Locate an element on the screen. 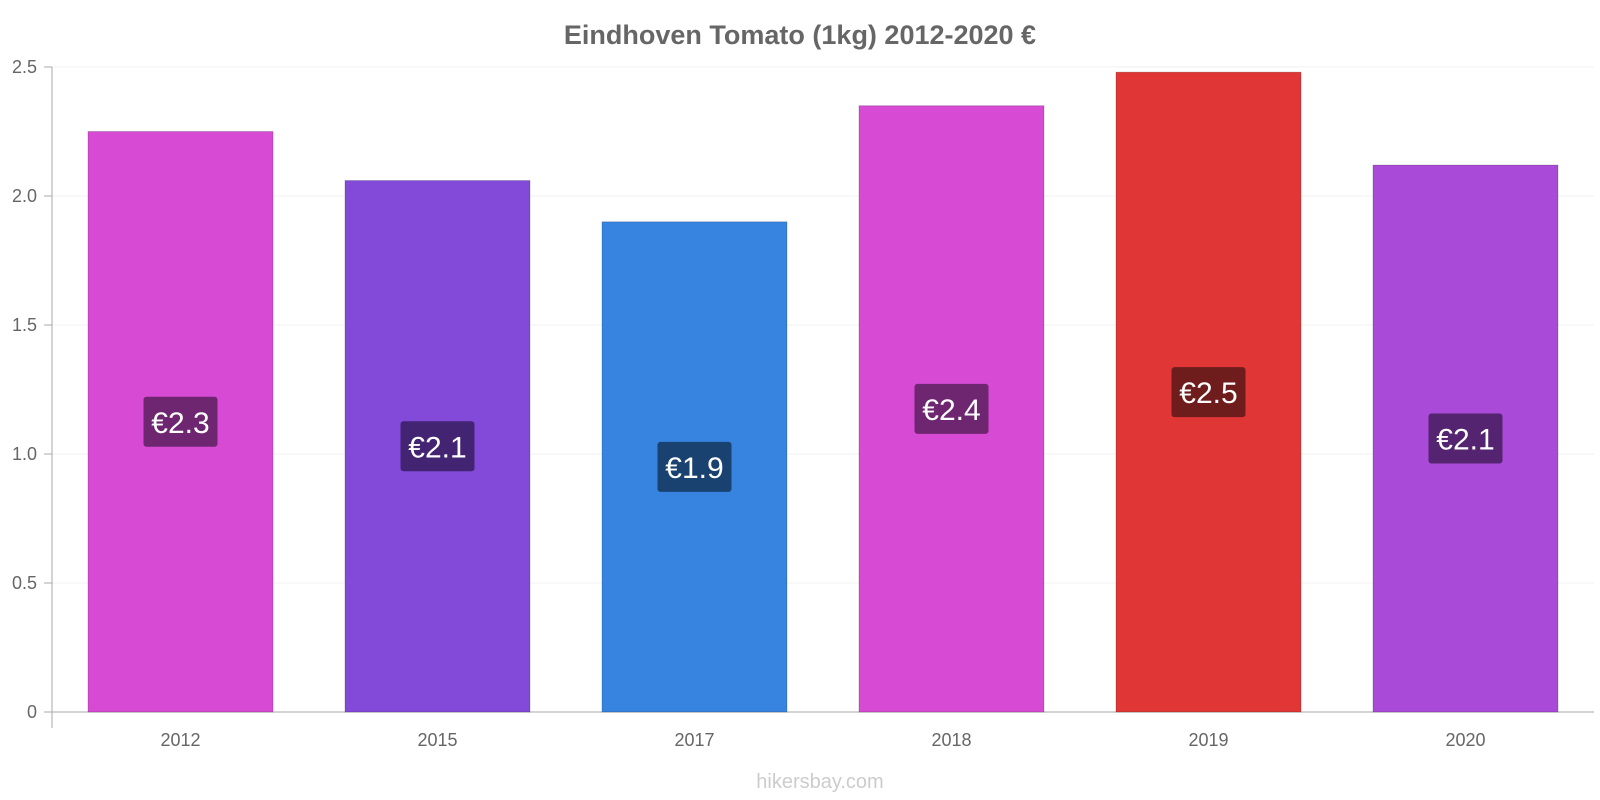  chart-title: Eindhoven Tomato (1kg) 2012-2020 € is located at coordinates (800, 35).